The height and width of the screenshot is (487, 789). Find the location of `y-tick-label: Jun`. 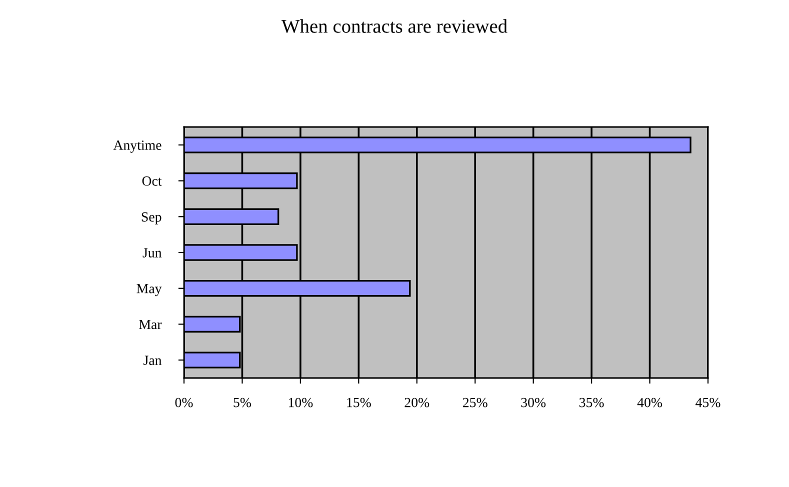

y-tick-label: Jun is located at coordinates (152, 253).